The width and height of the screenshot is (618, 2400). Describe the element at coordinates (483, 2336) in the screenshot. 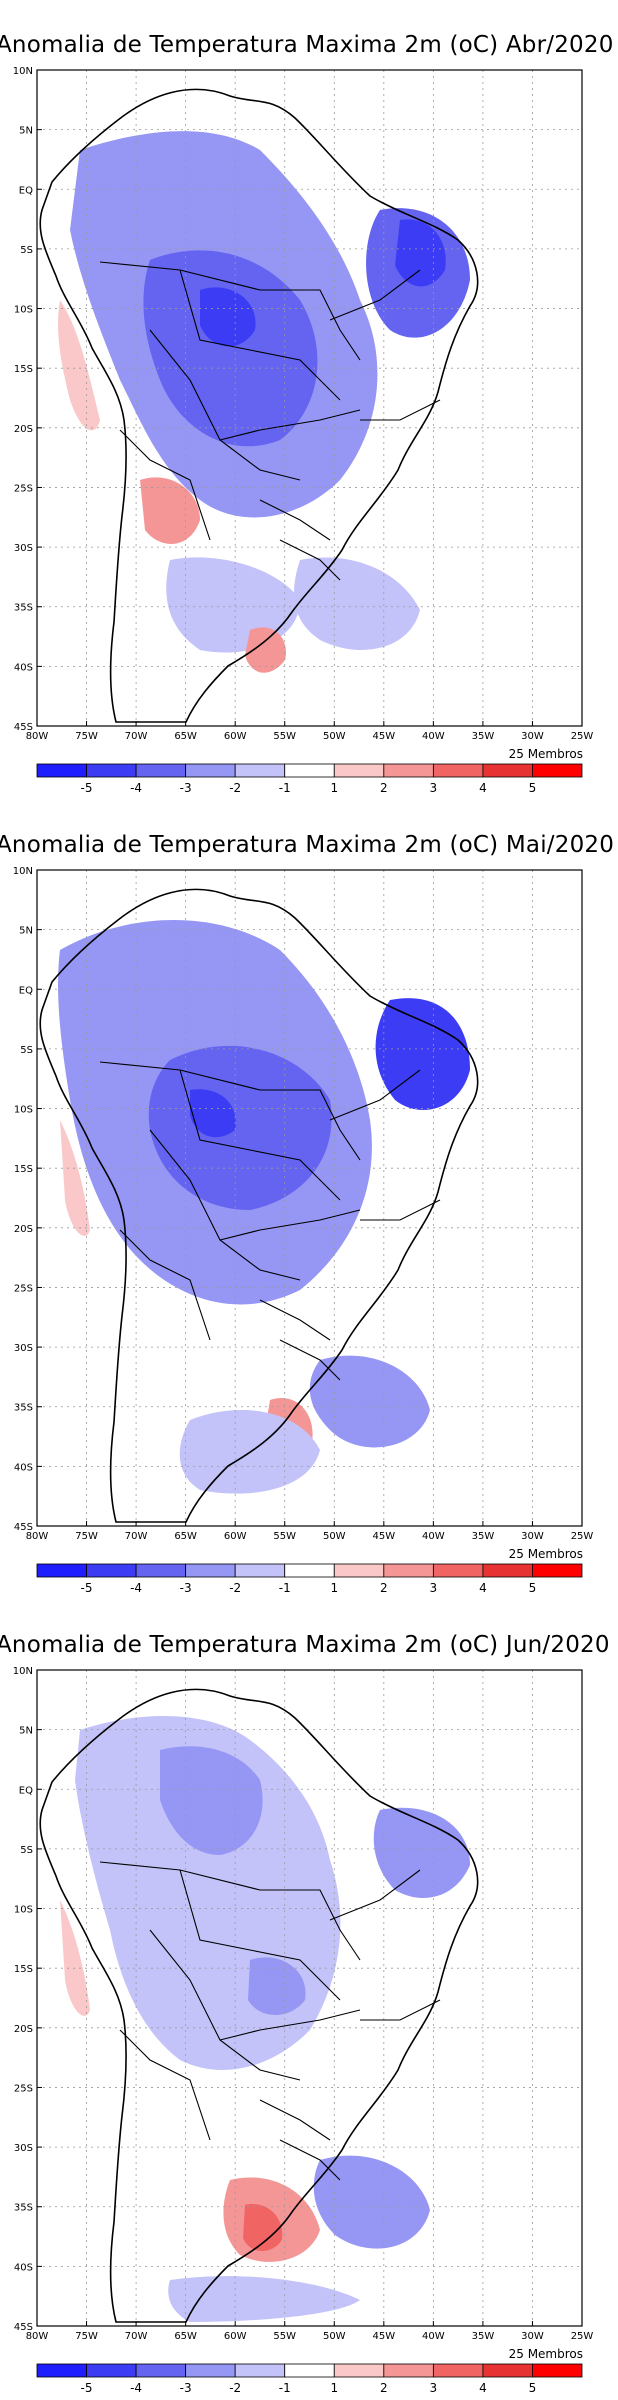

I see `lon-tick-label: 35W` at that location.